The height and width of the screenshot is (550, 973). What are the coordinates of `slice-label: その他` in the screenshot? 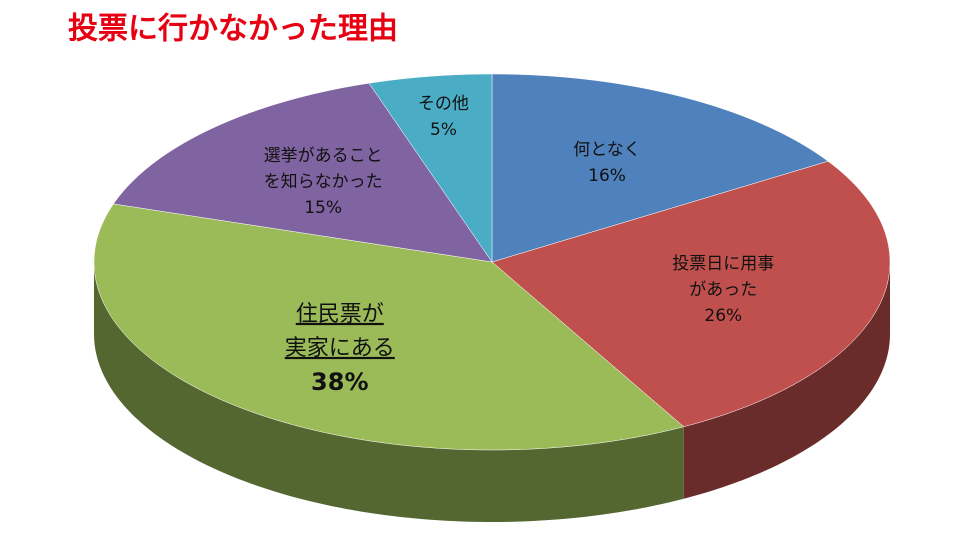 It's located at (443, 104).